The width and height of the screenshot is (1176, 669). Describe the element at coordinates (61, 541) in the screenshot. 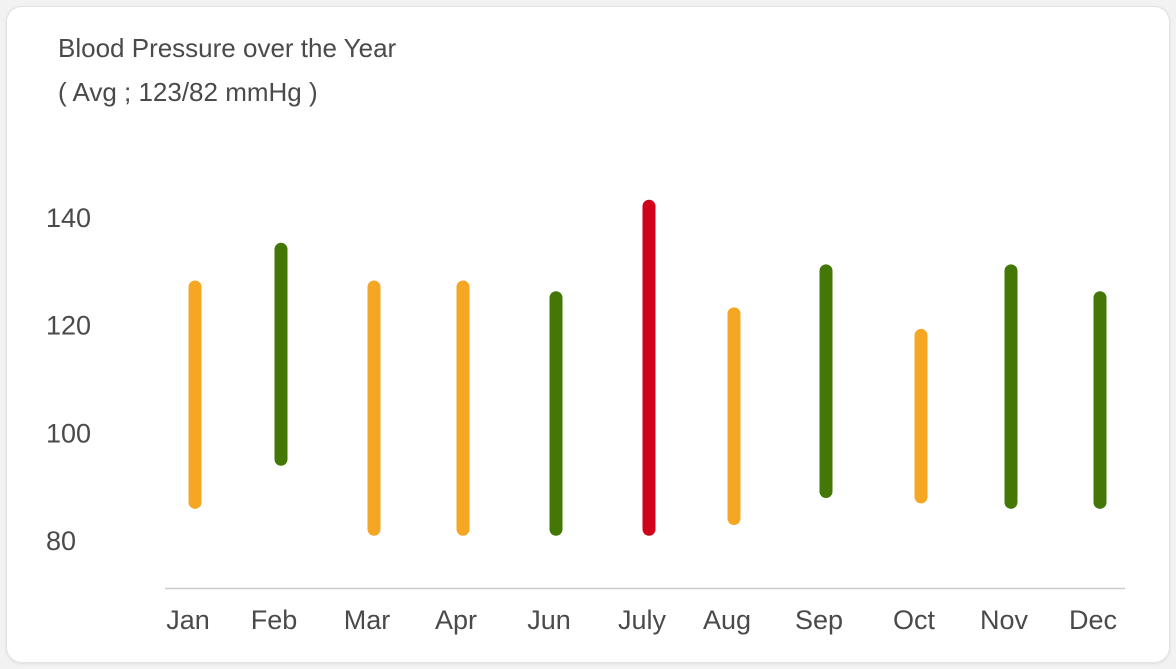

I see `y-tick-label: 80` at that location.